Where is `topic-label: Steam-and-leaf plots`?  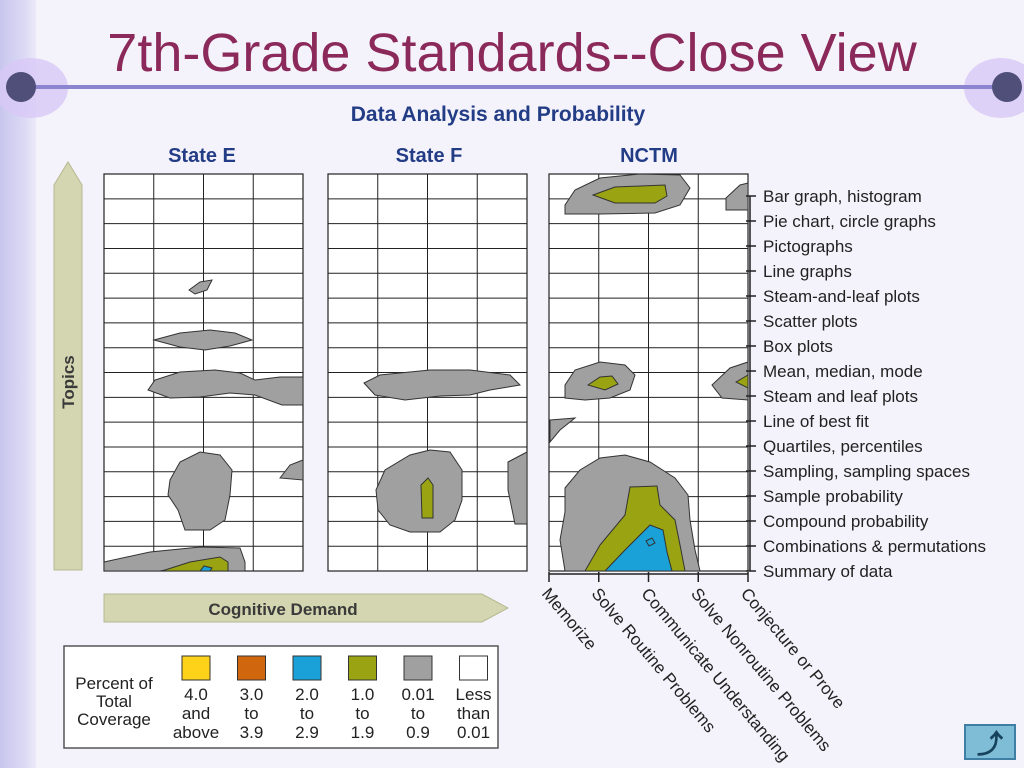 topic-label: Steam-and-leaf plots is located at coordinates (841, 296).